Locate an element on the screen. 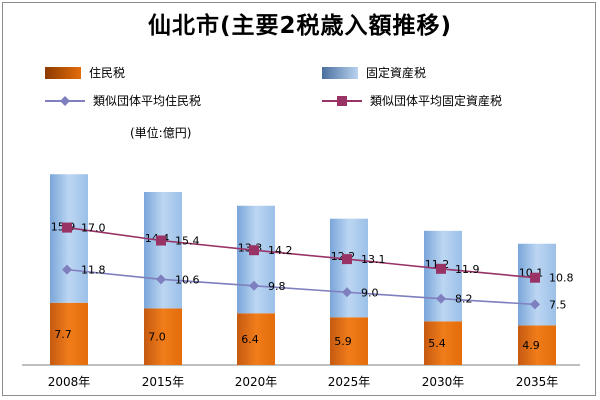 The width and height of the screenshot is (600, 400). line-value-label: 17.0 is located at coordinates (93, 228).